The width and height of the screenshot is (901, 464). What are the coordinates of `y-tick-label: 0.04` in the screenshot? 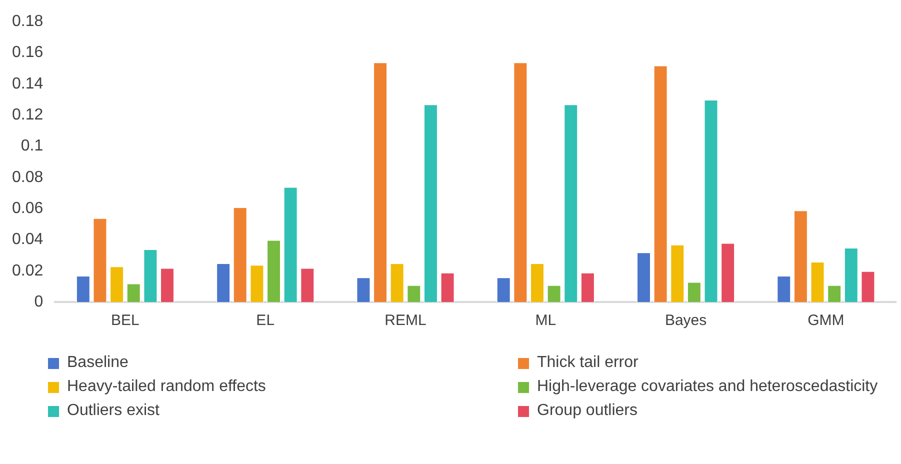 It's located at (28, 239).